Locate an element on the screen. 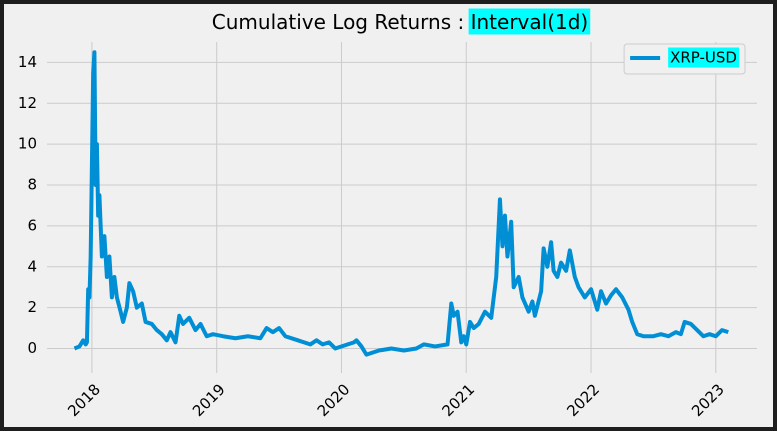  title-highlight is located at coordinates (529, 21).